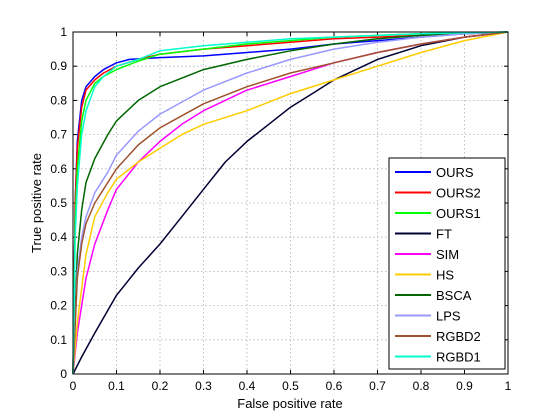 This screenshot has width=560, height=420. Describe the element at coordinates (421, 386) in the screenshot. I see `x-tick-label: 0.8` at that location.